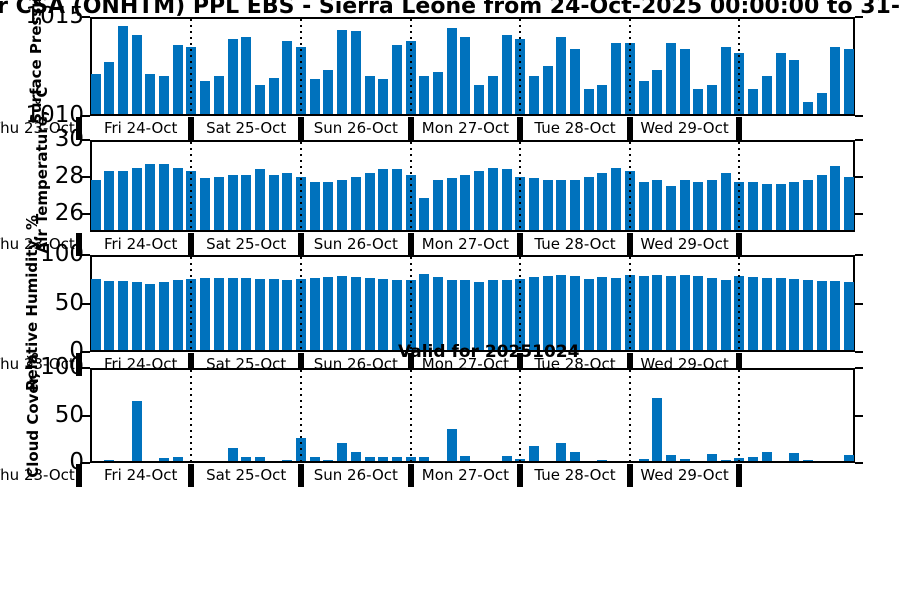 This screenshot has width=900, height=600. Describe the element at coordinates (62, 367) in the screenshot. I see `y-tick-label: 100` at that location.